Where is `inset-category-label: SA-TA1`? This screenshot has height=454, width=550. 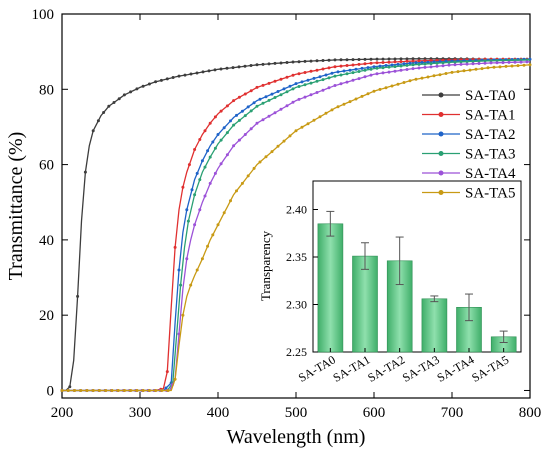
inset-category-label: SA-TA1 is located at coordinates (352, 368).